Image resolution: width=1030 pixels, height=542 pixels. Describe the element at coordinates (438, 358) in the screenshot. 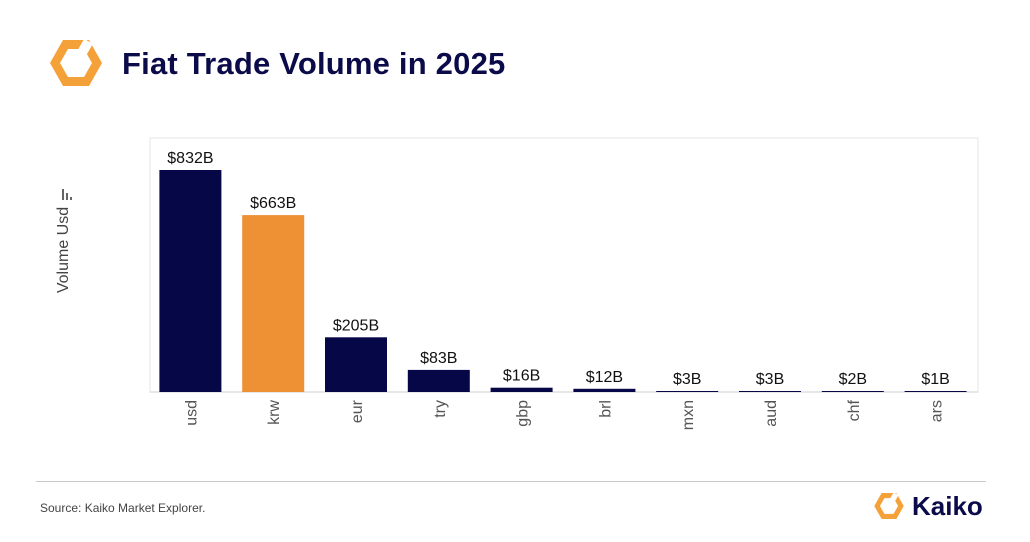

I see `data-label-try: $83B` at that location.